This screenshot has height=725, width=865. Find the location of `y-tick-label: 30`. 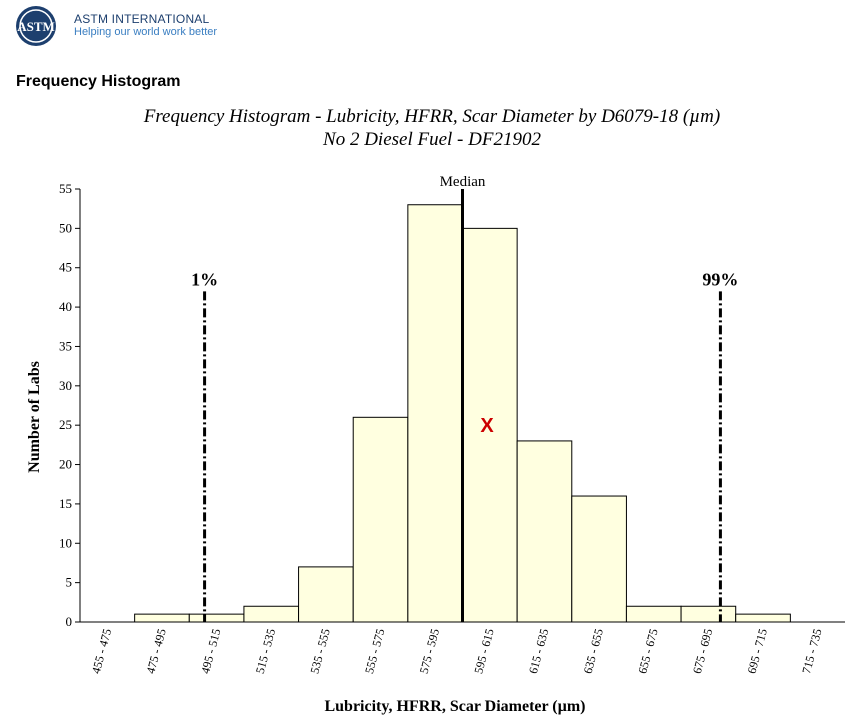

y-tick-label: 30 is located at coordinates (65, 385).